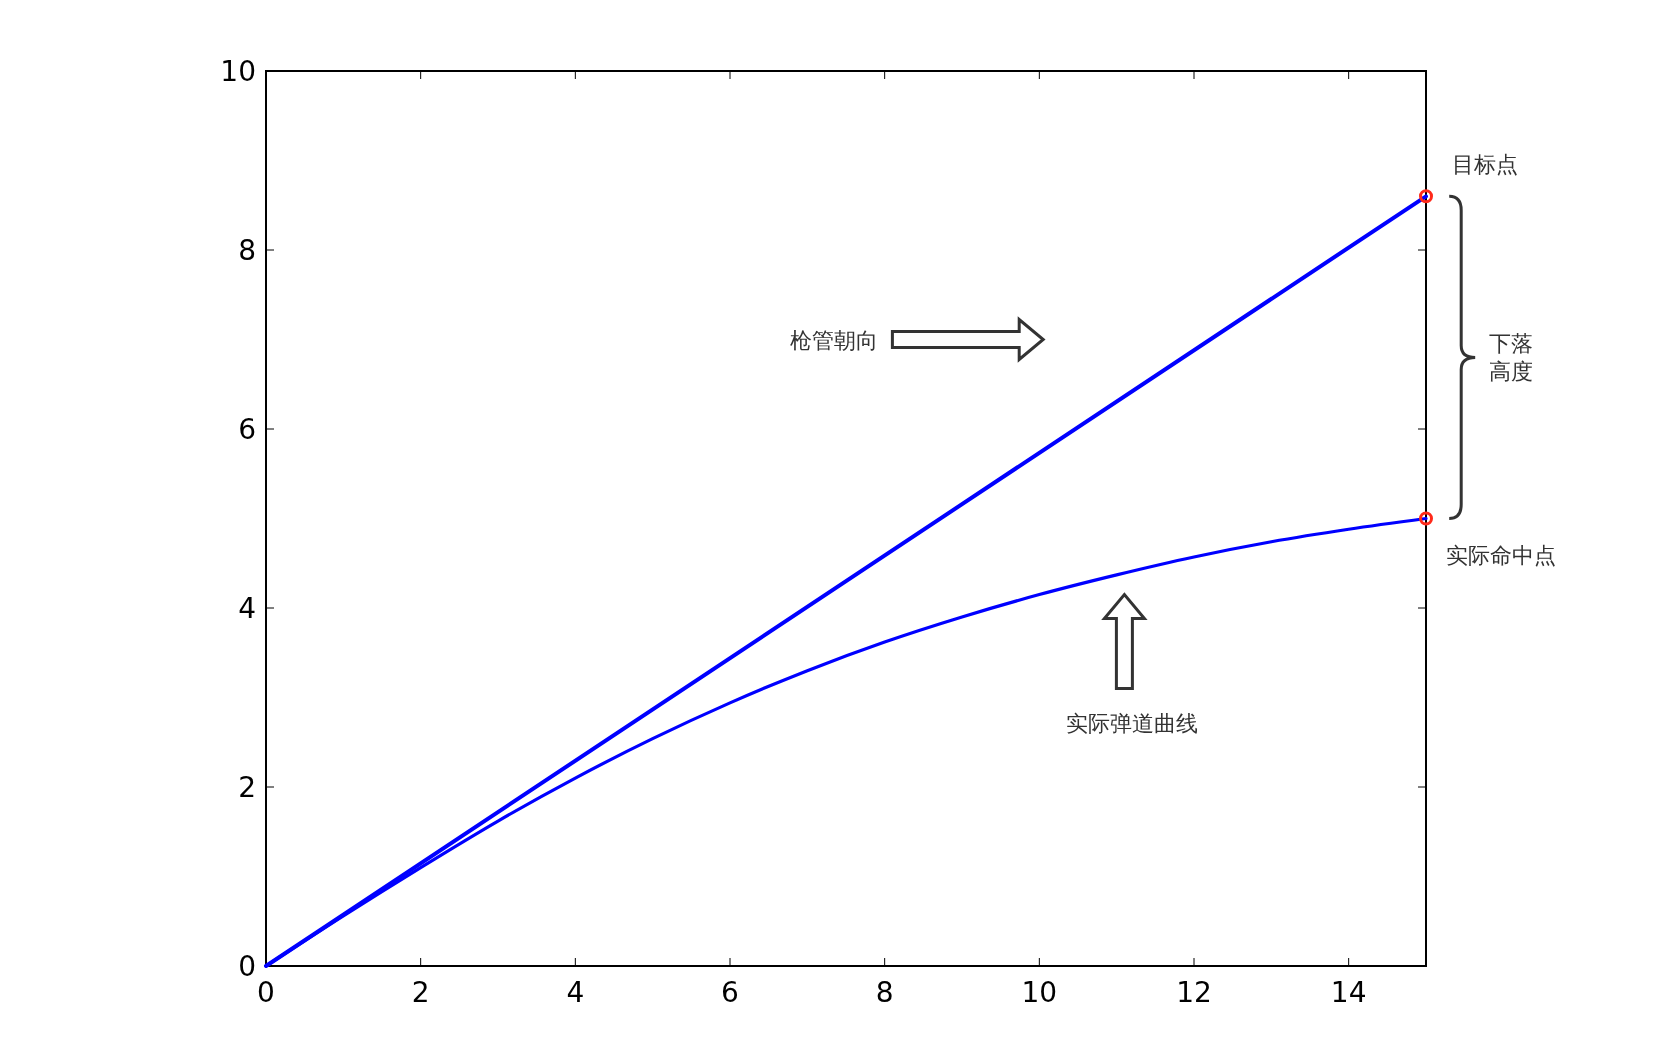  I want to click on x-tick-label: 4, so click(575, 992).